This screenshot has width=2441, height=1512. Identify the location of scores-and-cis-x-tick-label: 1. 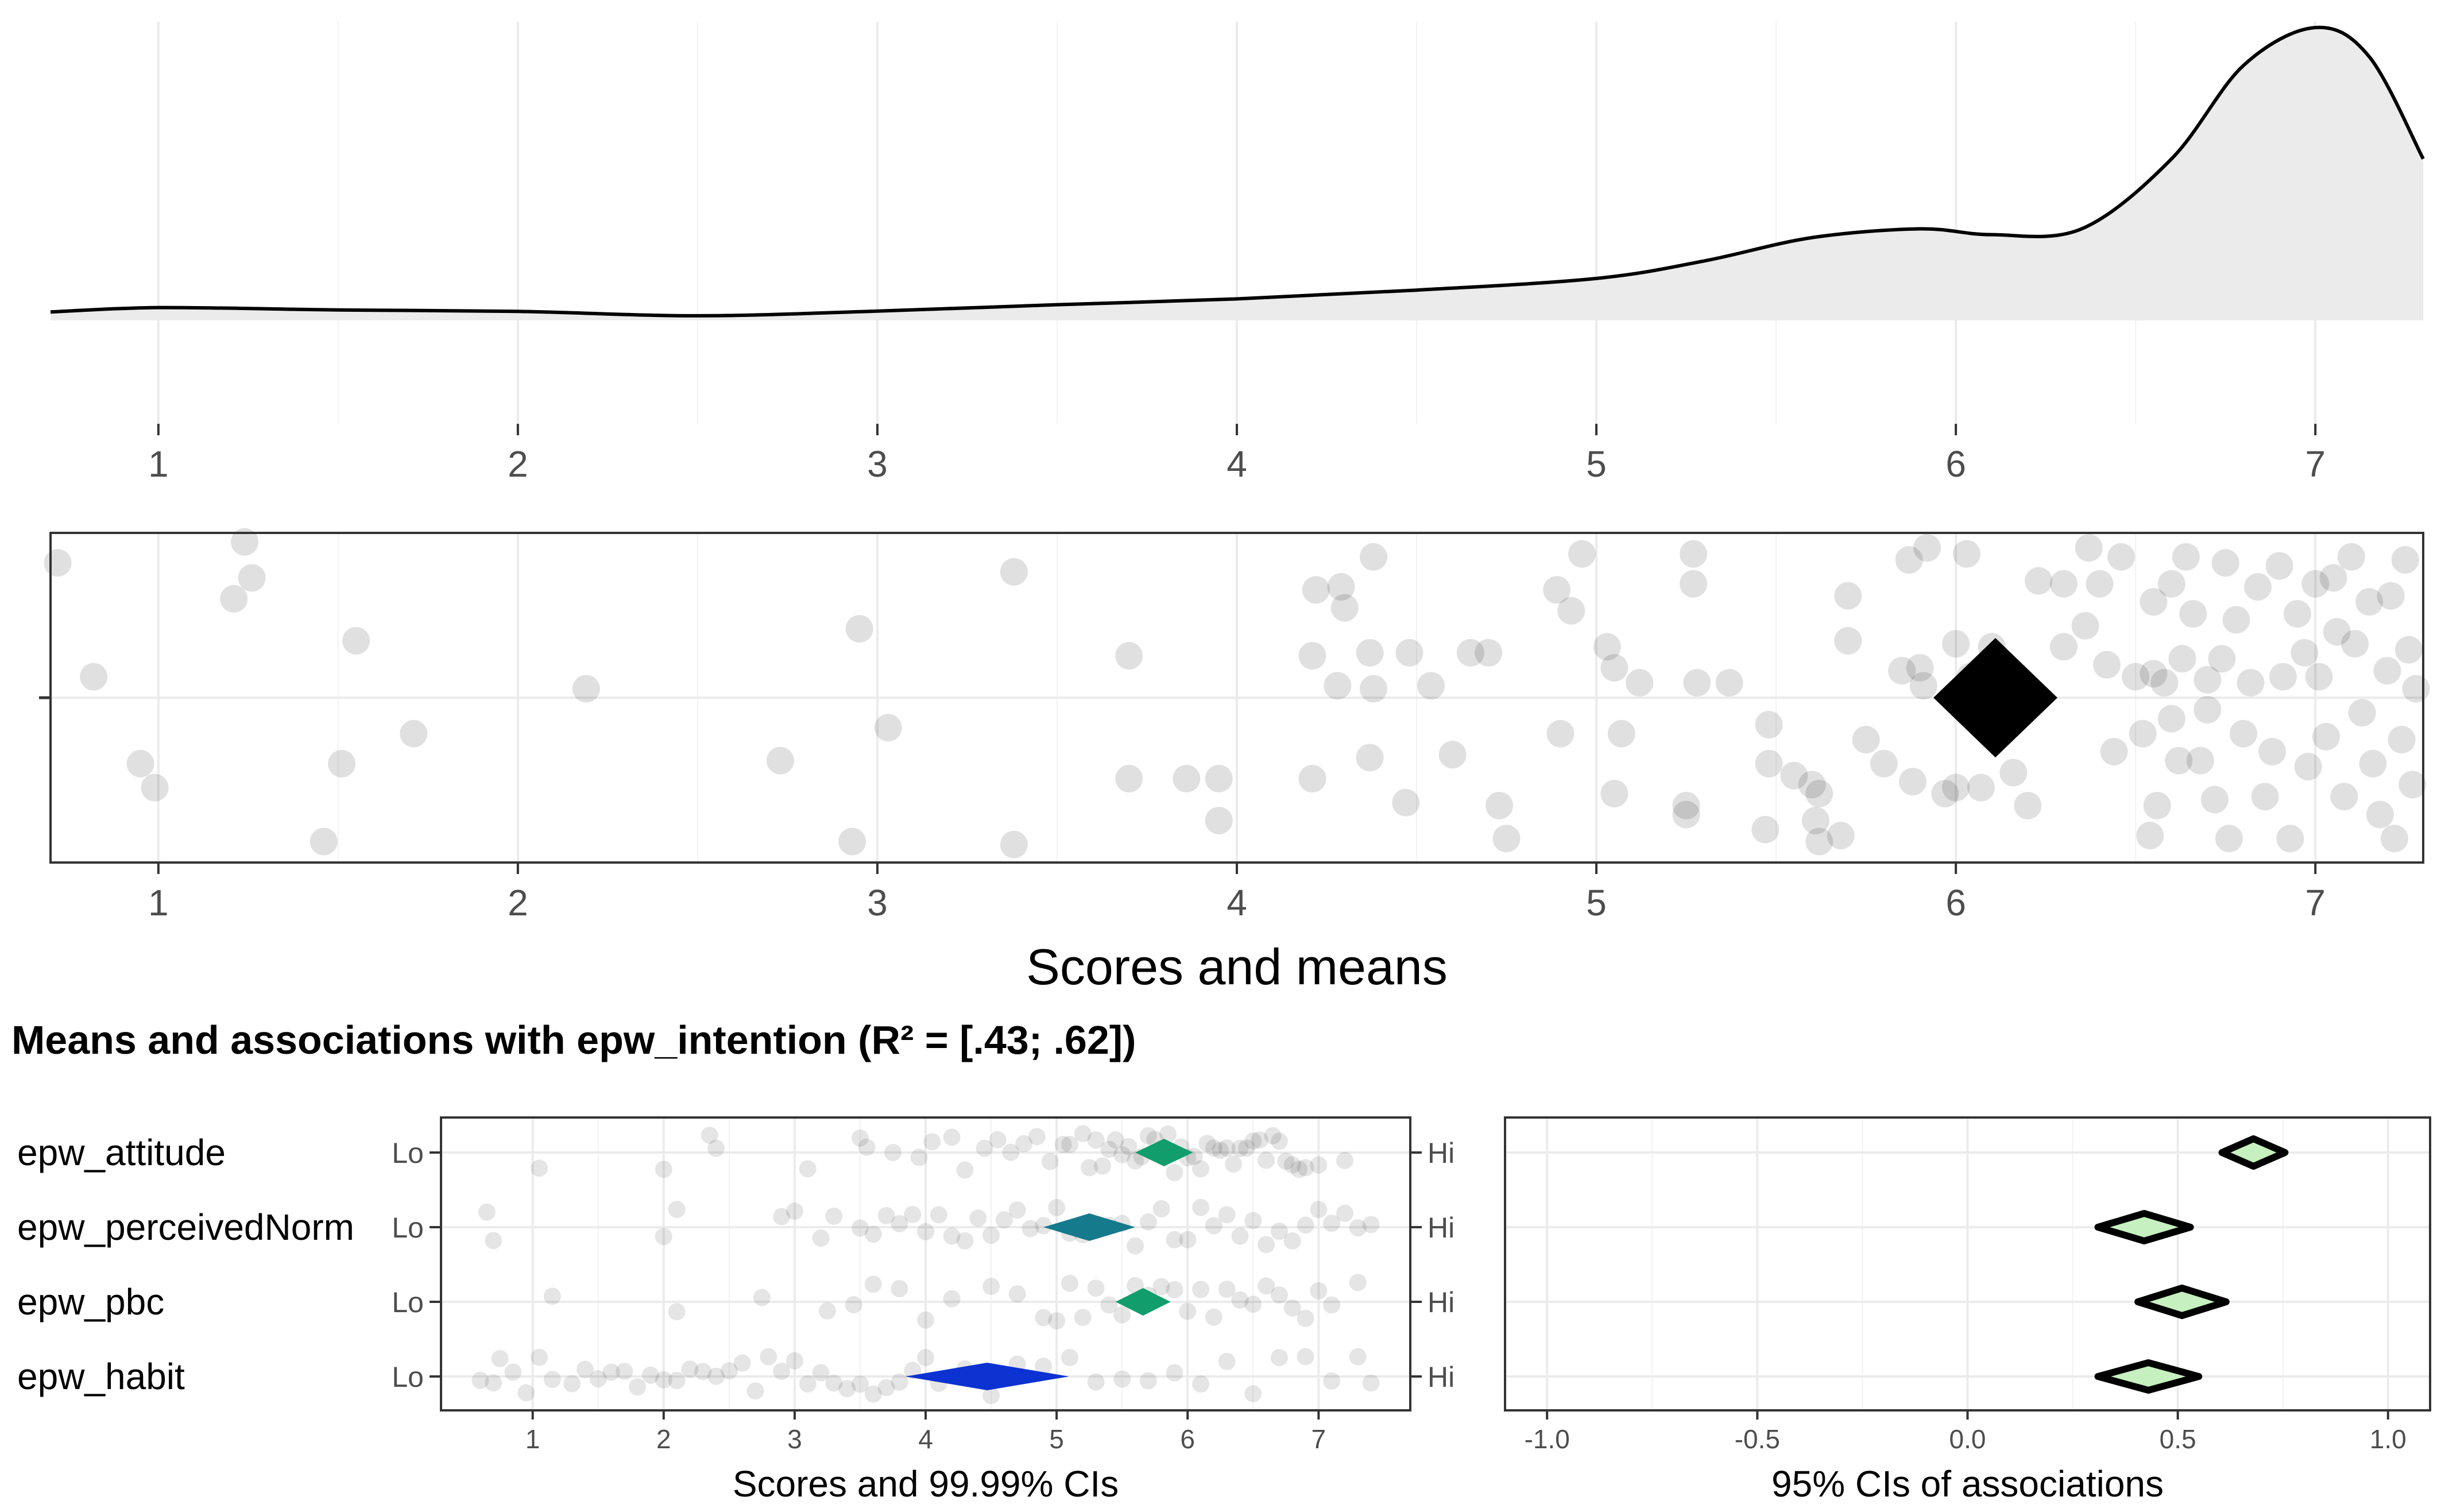
(532, 1439).